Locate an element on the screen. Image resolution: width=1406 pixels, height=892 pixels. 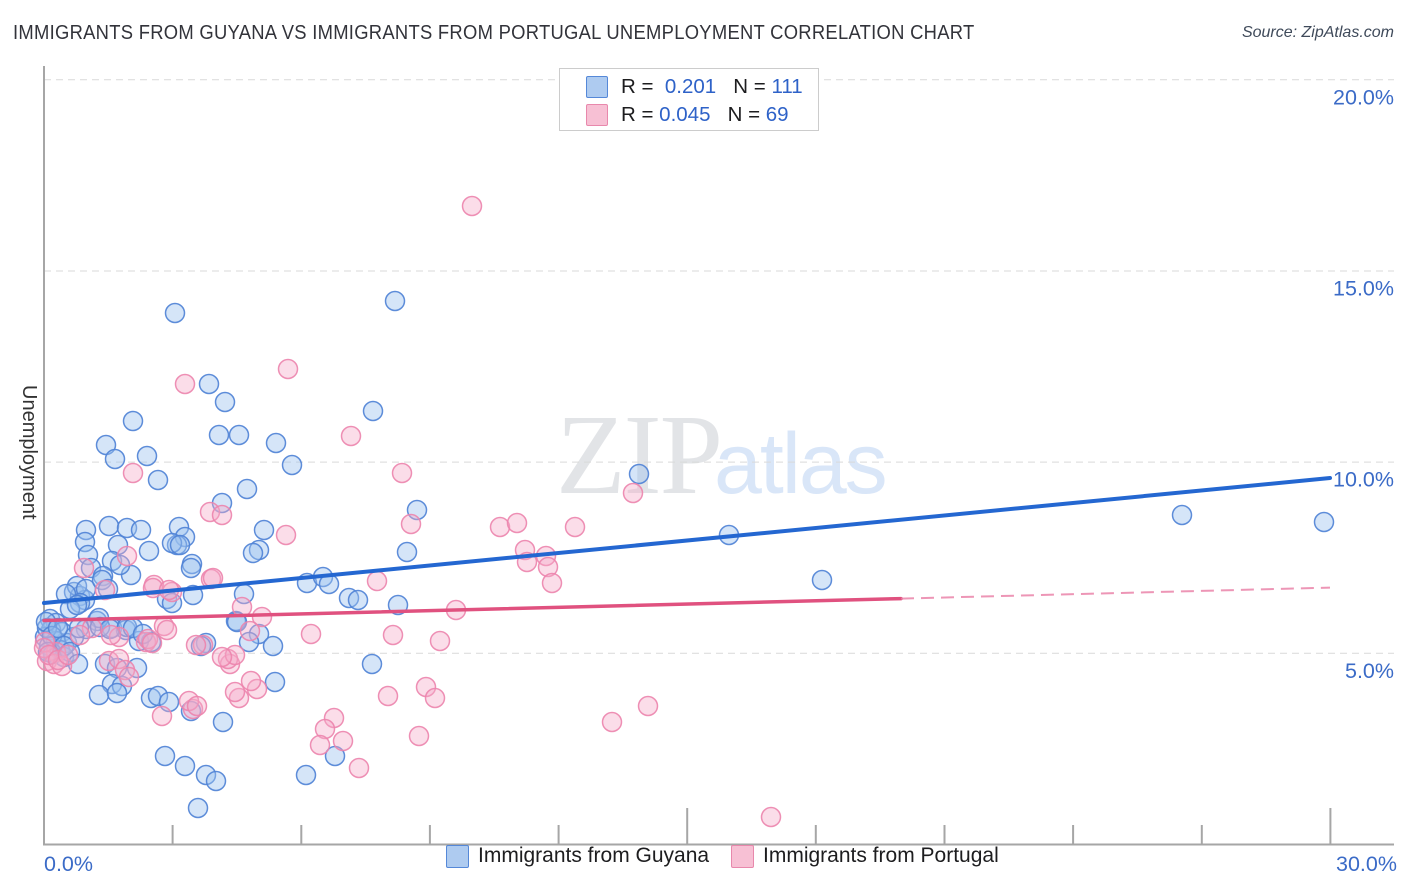
svg-text: 20.0% is located at coordinates (1363, 97).